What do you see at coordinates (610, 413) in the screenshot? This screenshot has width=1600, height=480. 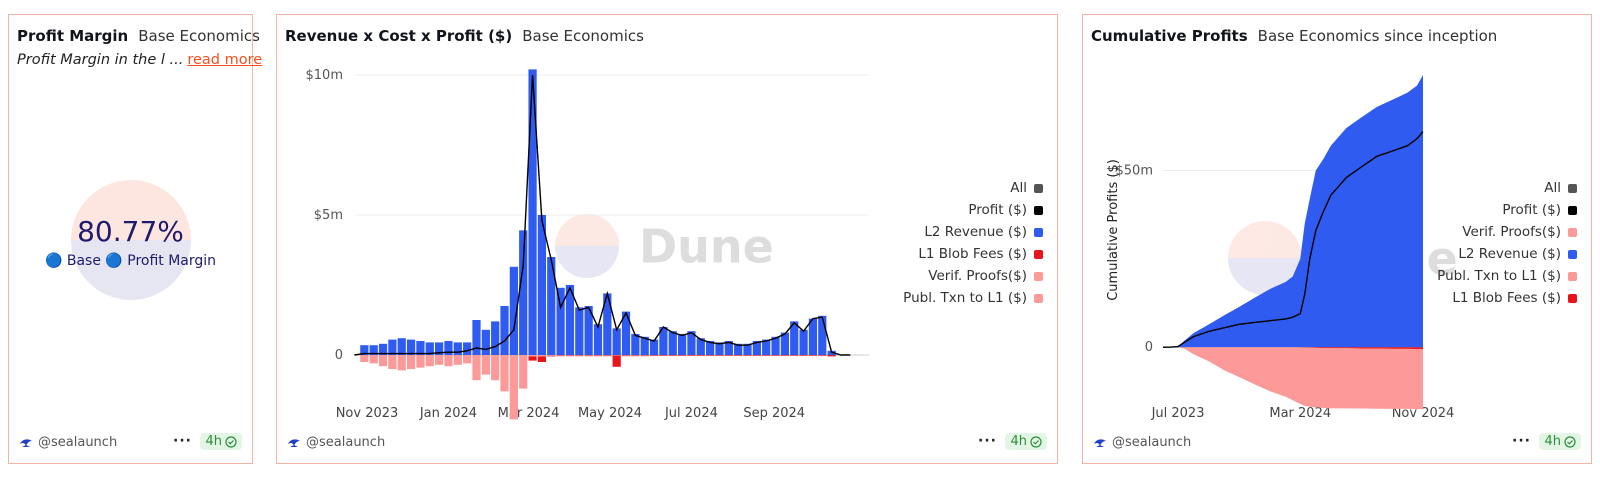 I see `x-tick-label: May 2024` at bounding box center [610, 413].